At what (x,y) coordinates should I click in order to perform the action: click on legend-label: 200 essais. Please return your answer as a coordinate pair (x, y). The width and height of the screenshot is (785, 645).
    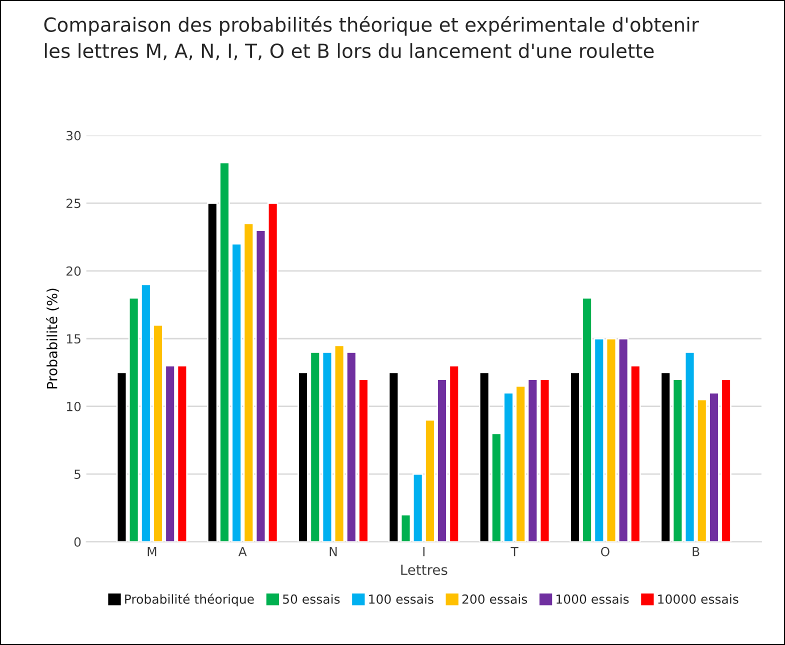
    Looking at the image, I should click on (495, 599).